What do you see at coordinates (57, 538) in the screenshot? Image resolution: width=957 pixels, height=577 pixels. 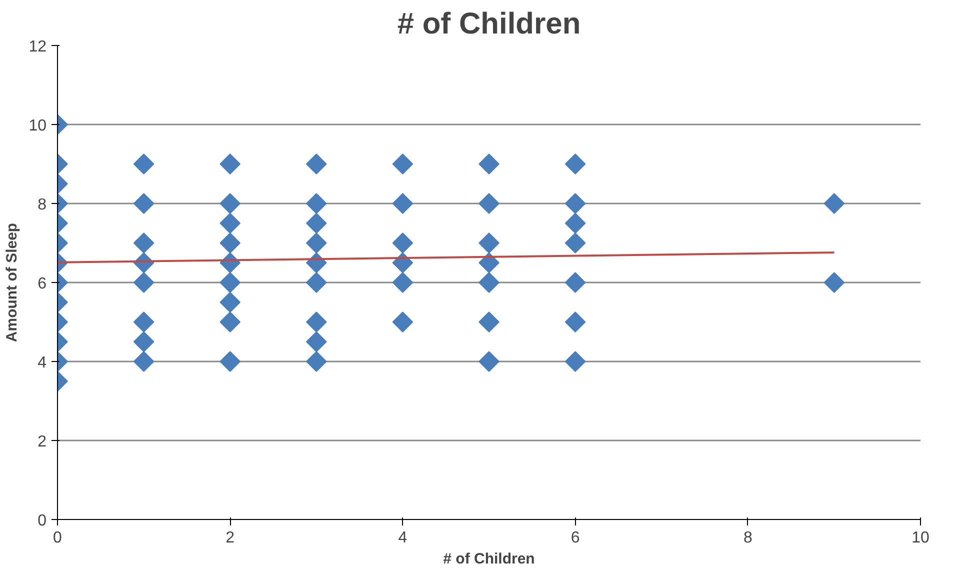 I see `x-tick-label: 0` at bounding box center [57, 538].